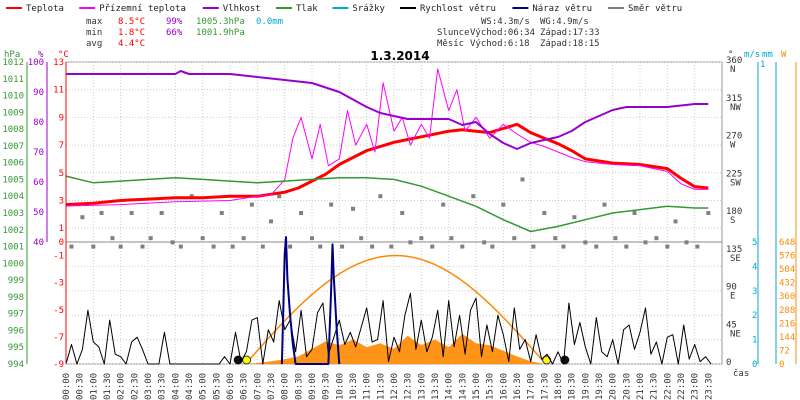 This screenshot has width=800, height=400. Describe the element at coordinates (16, 298) in the screenshot. I see `hpa-tick-label: 998` at that location.